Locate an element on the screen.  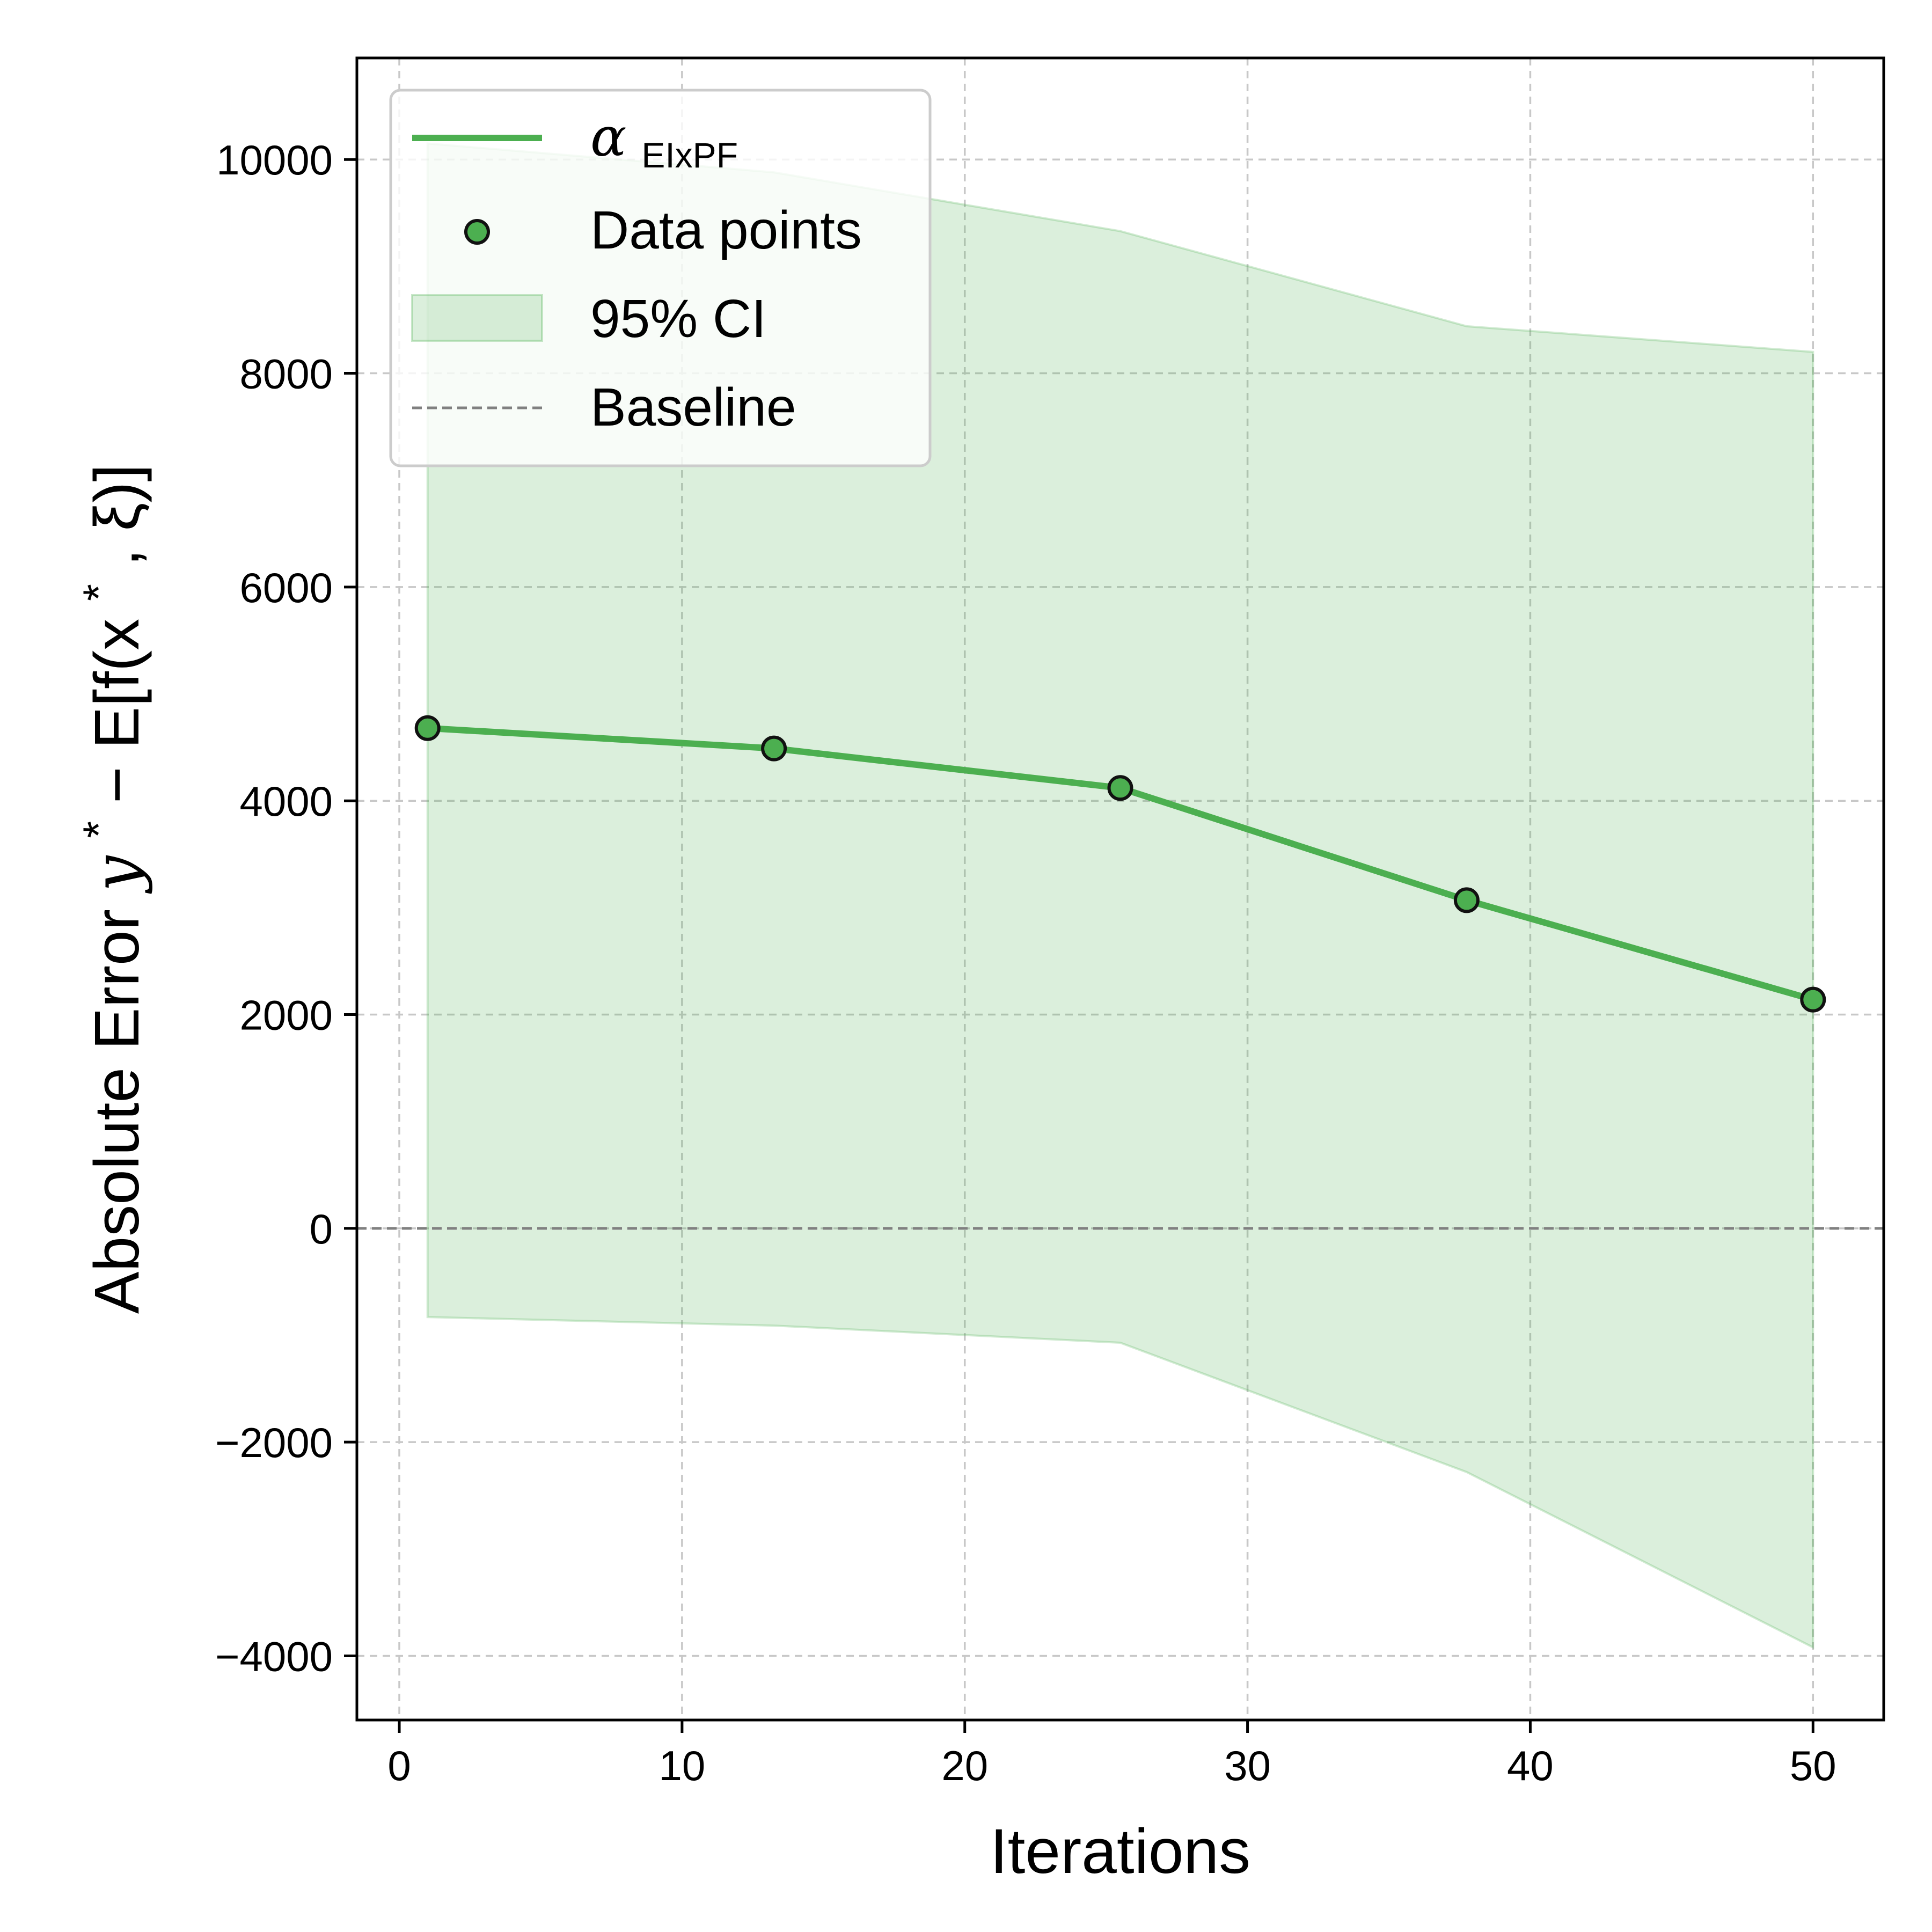
y-axis-title-text: Absolute Error is located at coordinates (117, 1111).